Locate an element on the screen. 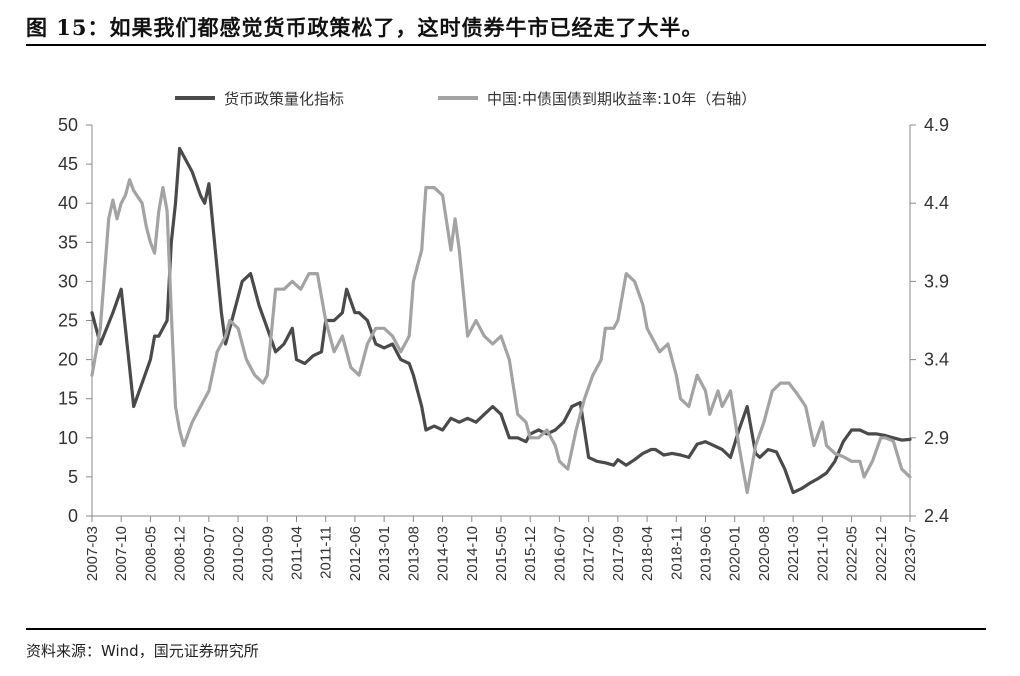 The image size is (1020, 676). legend: 货币政策量化指标 中国:中债国债到期收益率:10年（右轴） is located at coordinates (465, 99).